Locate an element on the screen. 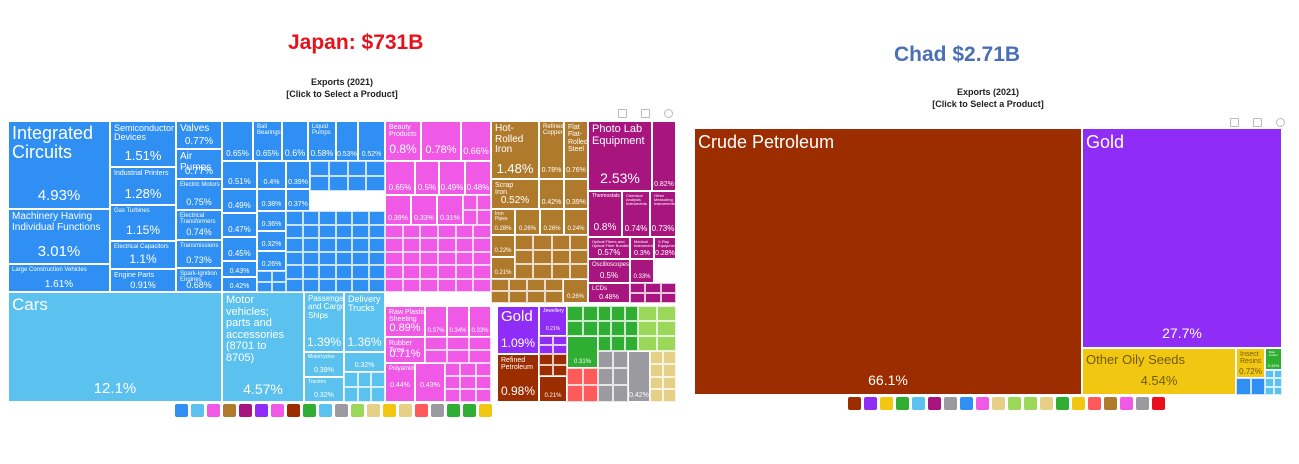 The height and width of the screenshot is (464, 1299). treemap-tile: Electrical Capacitors 1.1% is located at coordinates (143, 255).